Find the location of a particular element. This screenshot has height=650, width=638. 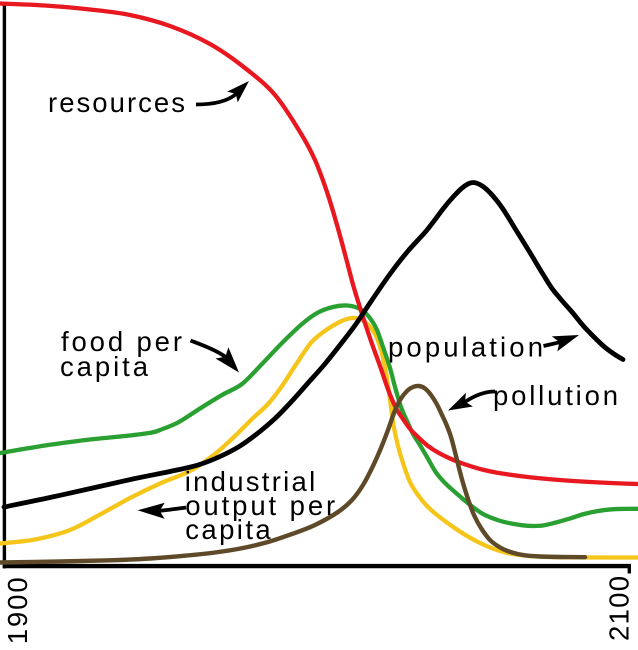

svg-text: food per is located at coordinates (121, 341).